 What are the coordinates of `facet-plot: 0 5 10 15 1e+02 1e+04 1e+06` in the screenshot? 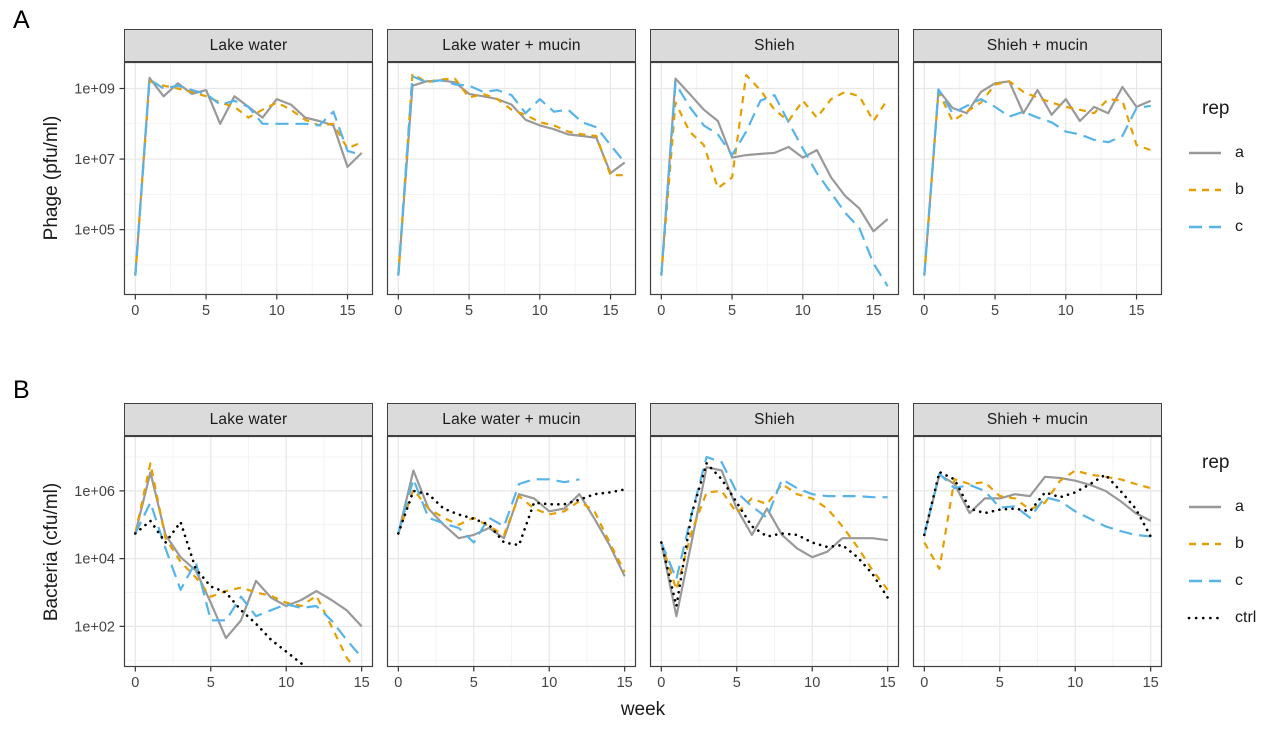 It's located at (224, 563).